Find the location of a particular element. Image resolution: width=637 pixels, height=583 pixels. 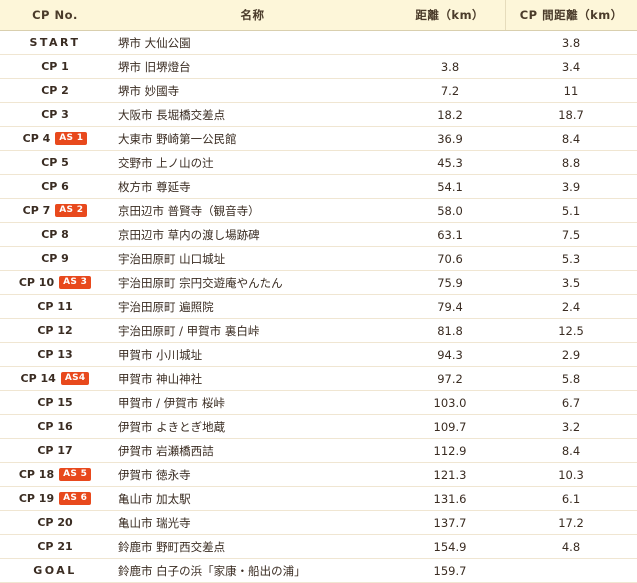

cp-name-cell: 鈴鹿市 野町西交差点 is located at coordinates (252, 546).